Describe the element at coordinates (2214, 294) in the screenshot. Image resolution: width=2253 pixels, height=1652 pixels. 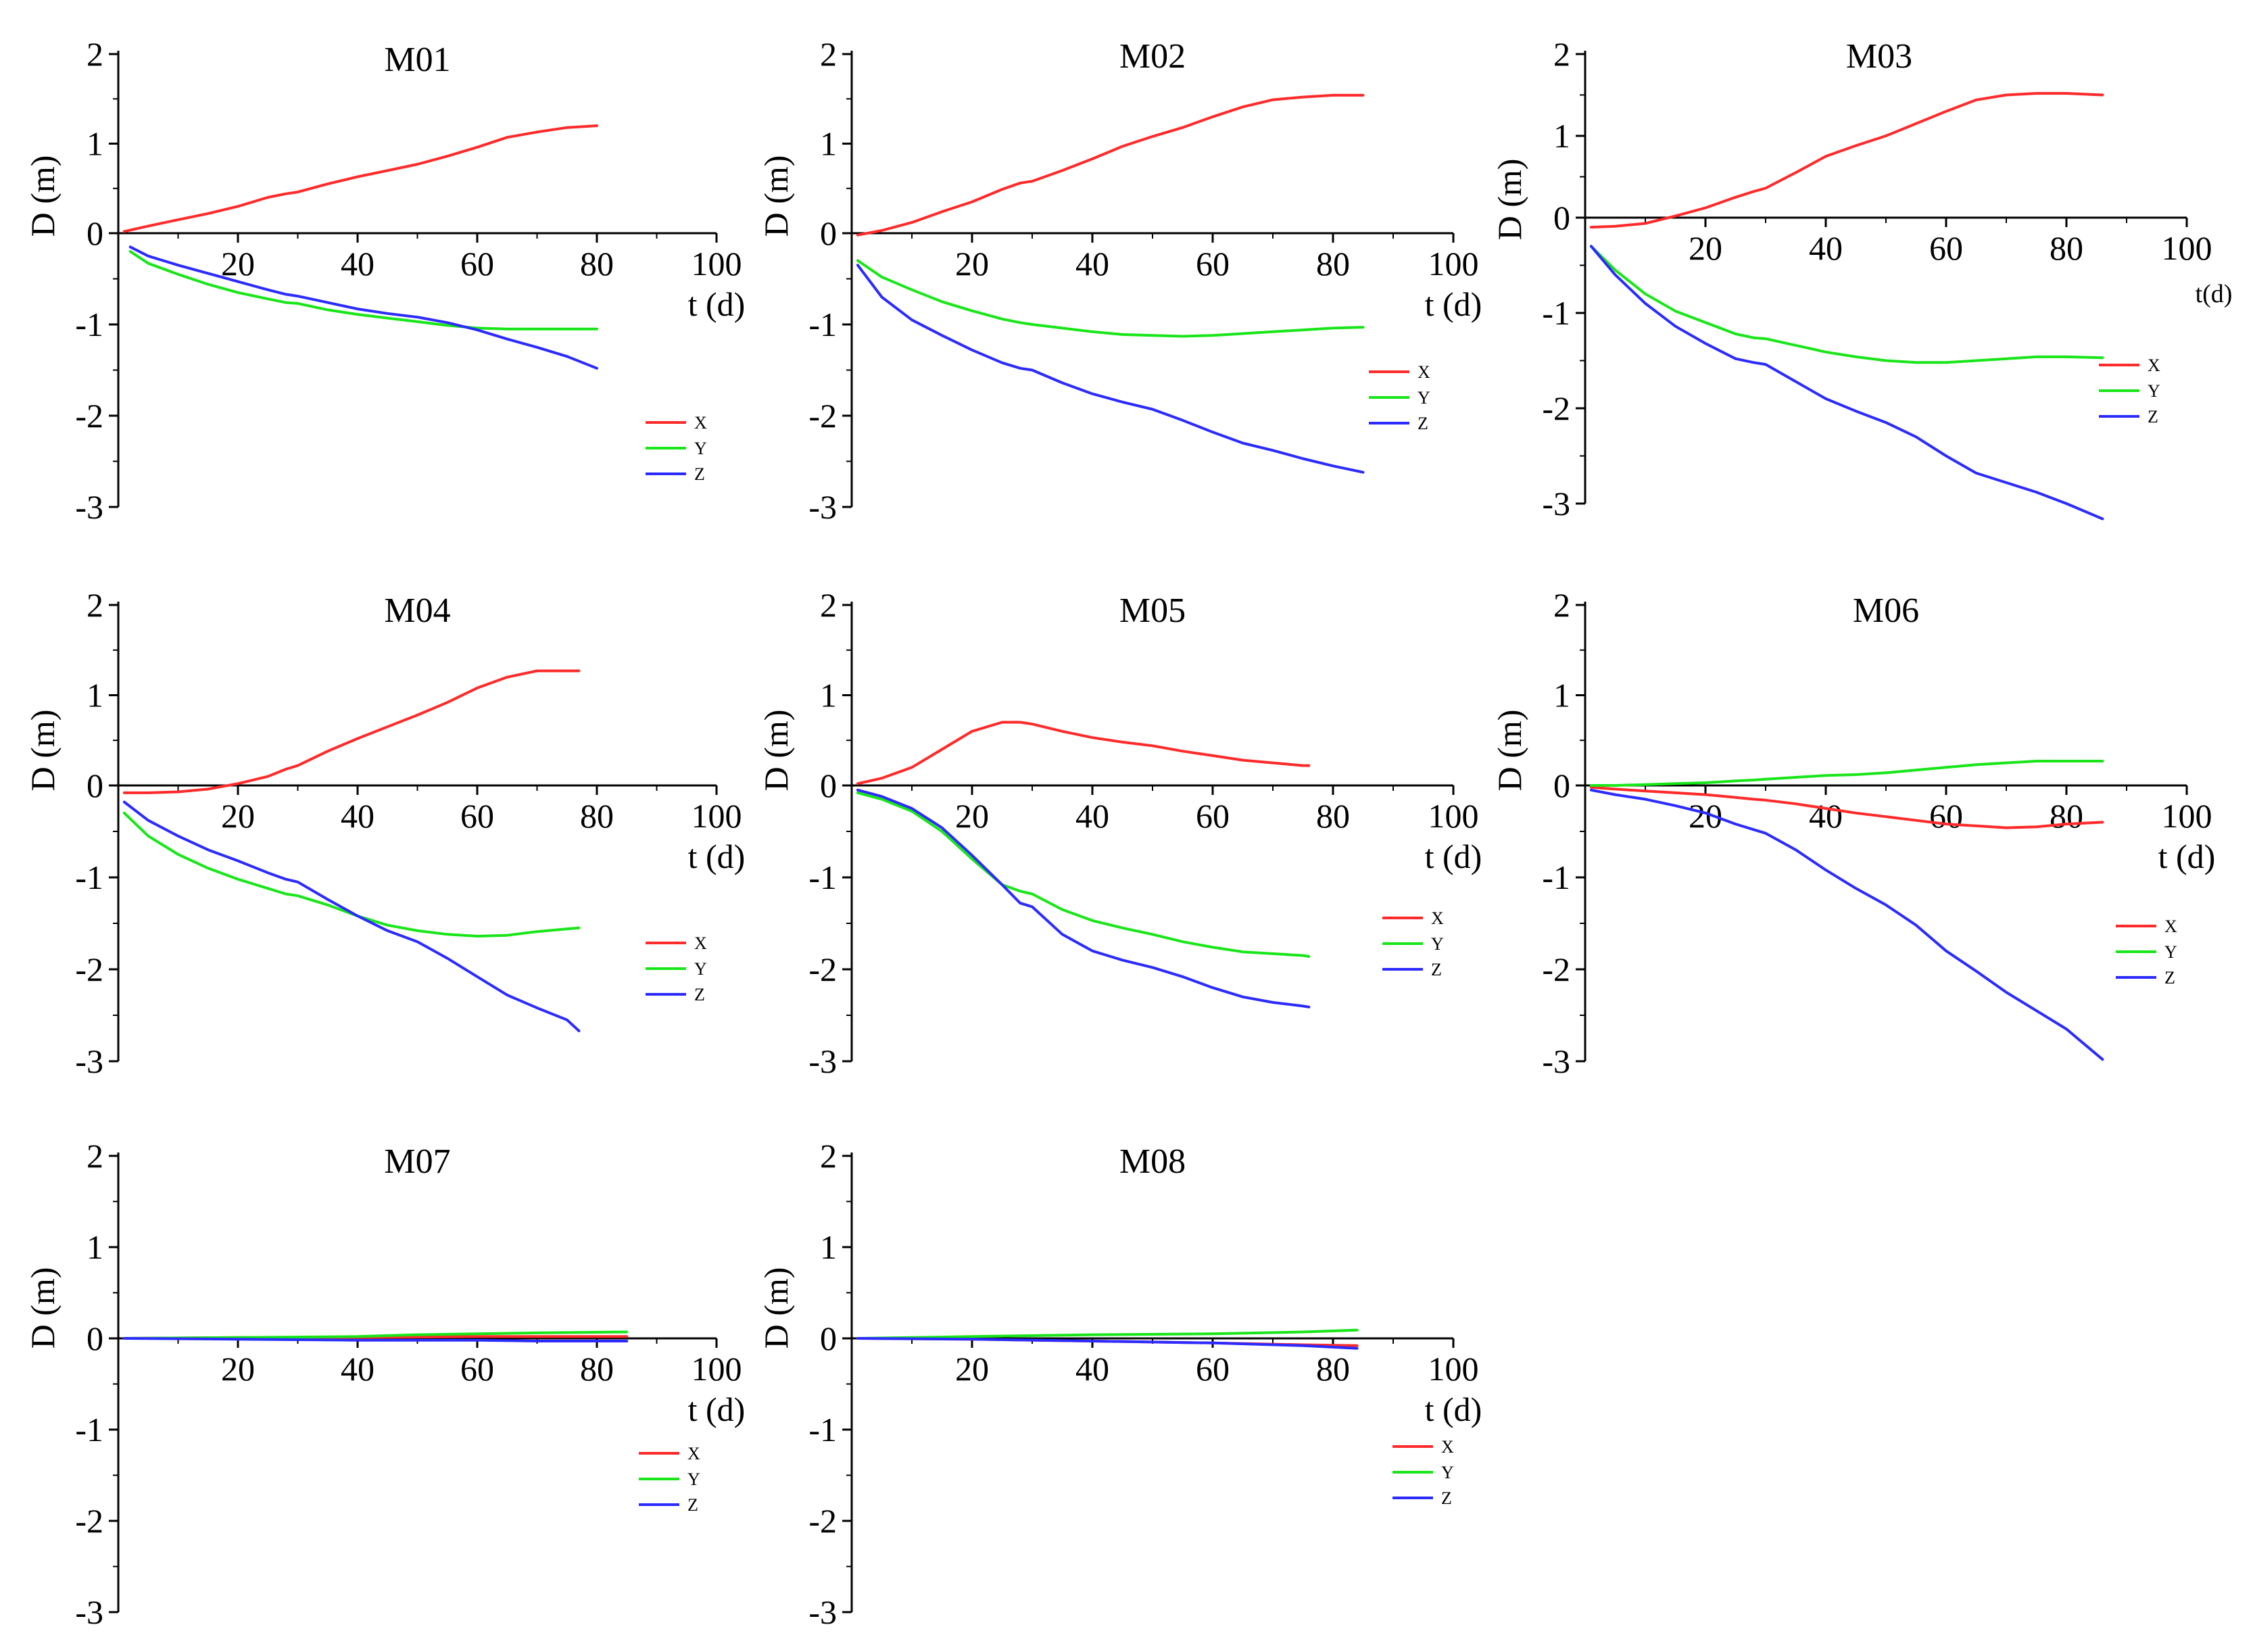
I see `x-axis-label: t(d)` at that location.